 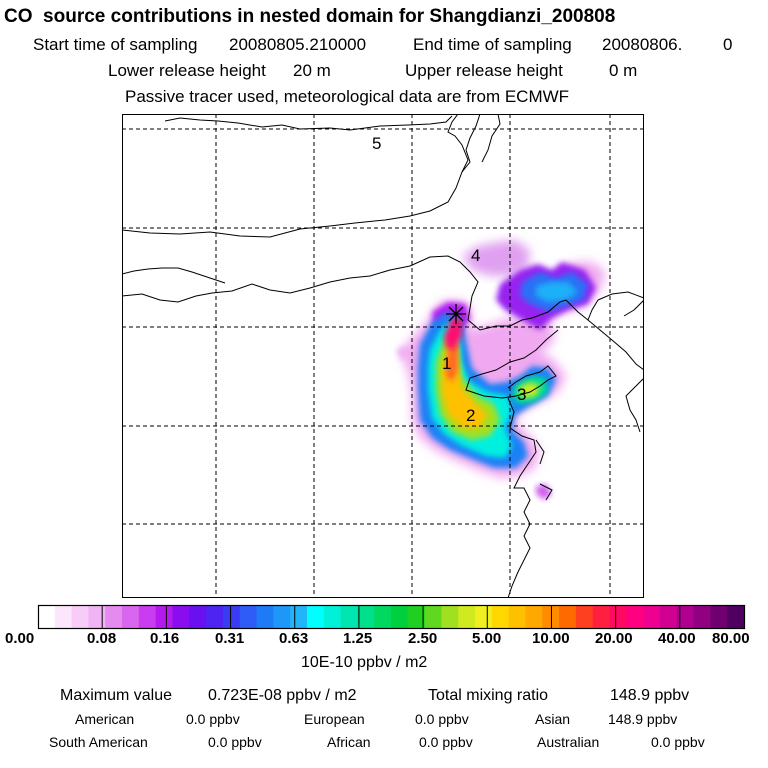 I want to click on colorbar-tick-label: 1.25, so click(x=358, y=638).